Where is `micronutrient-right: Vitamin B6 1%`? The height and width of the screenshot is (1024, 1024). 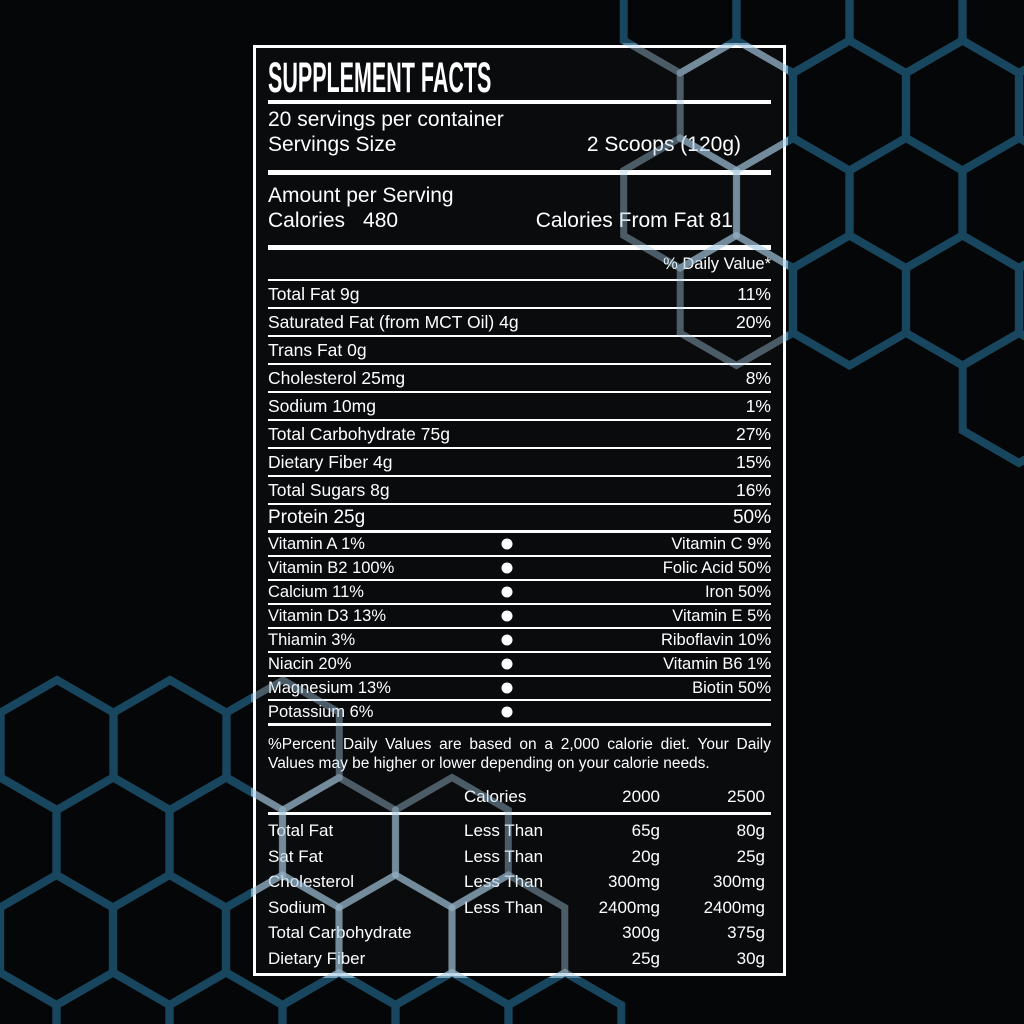 micronutrient-right: Vitamin B6 1% is located at coordinates (717, 664).